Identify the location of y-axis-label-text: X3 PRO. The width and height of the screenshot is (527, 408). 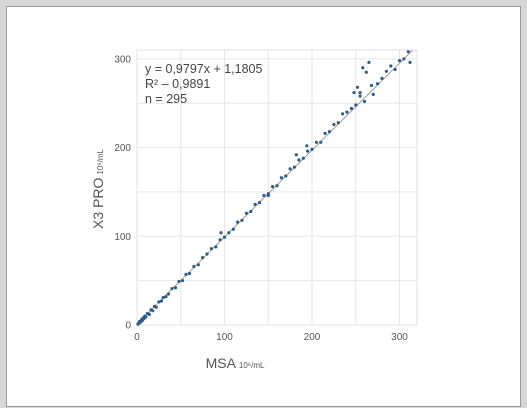
(98, 202).